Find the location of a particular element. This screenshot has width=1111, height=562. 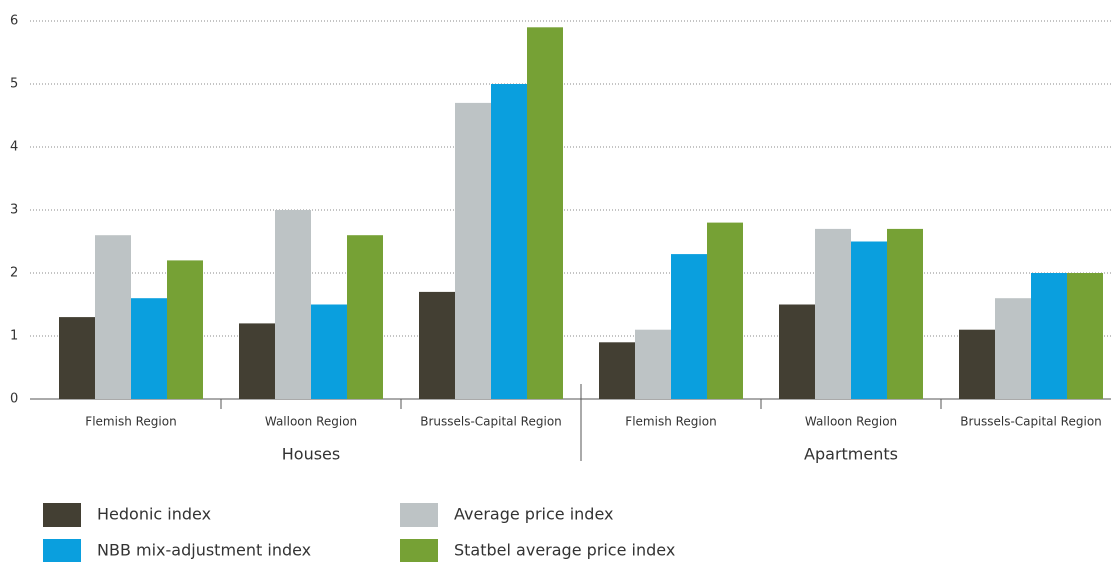

legend-label: Average price index is located at coordinates (533, 514).